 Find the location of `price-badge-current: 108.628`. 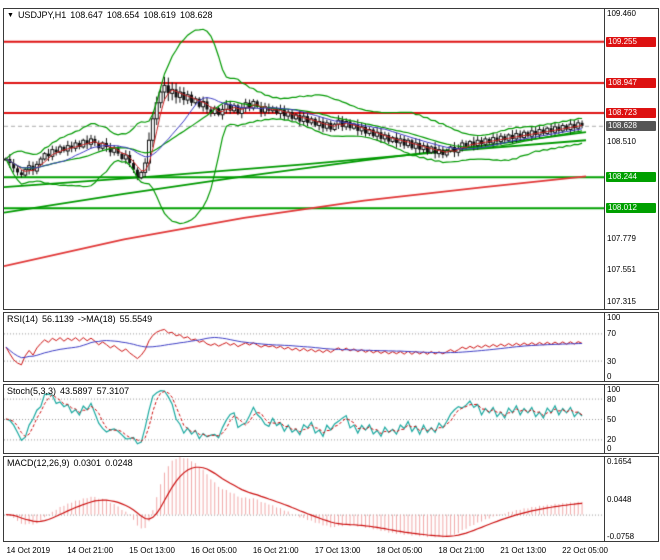

price-badge-current: 108.628 is located at coordinates (631, 125).